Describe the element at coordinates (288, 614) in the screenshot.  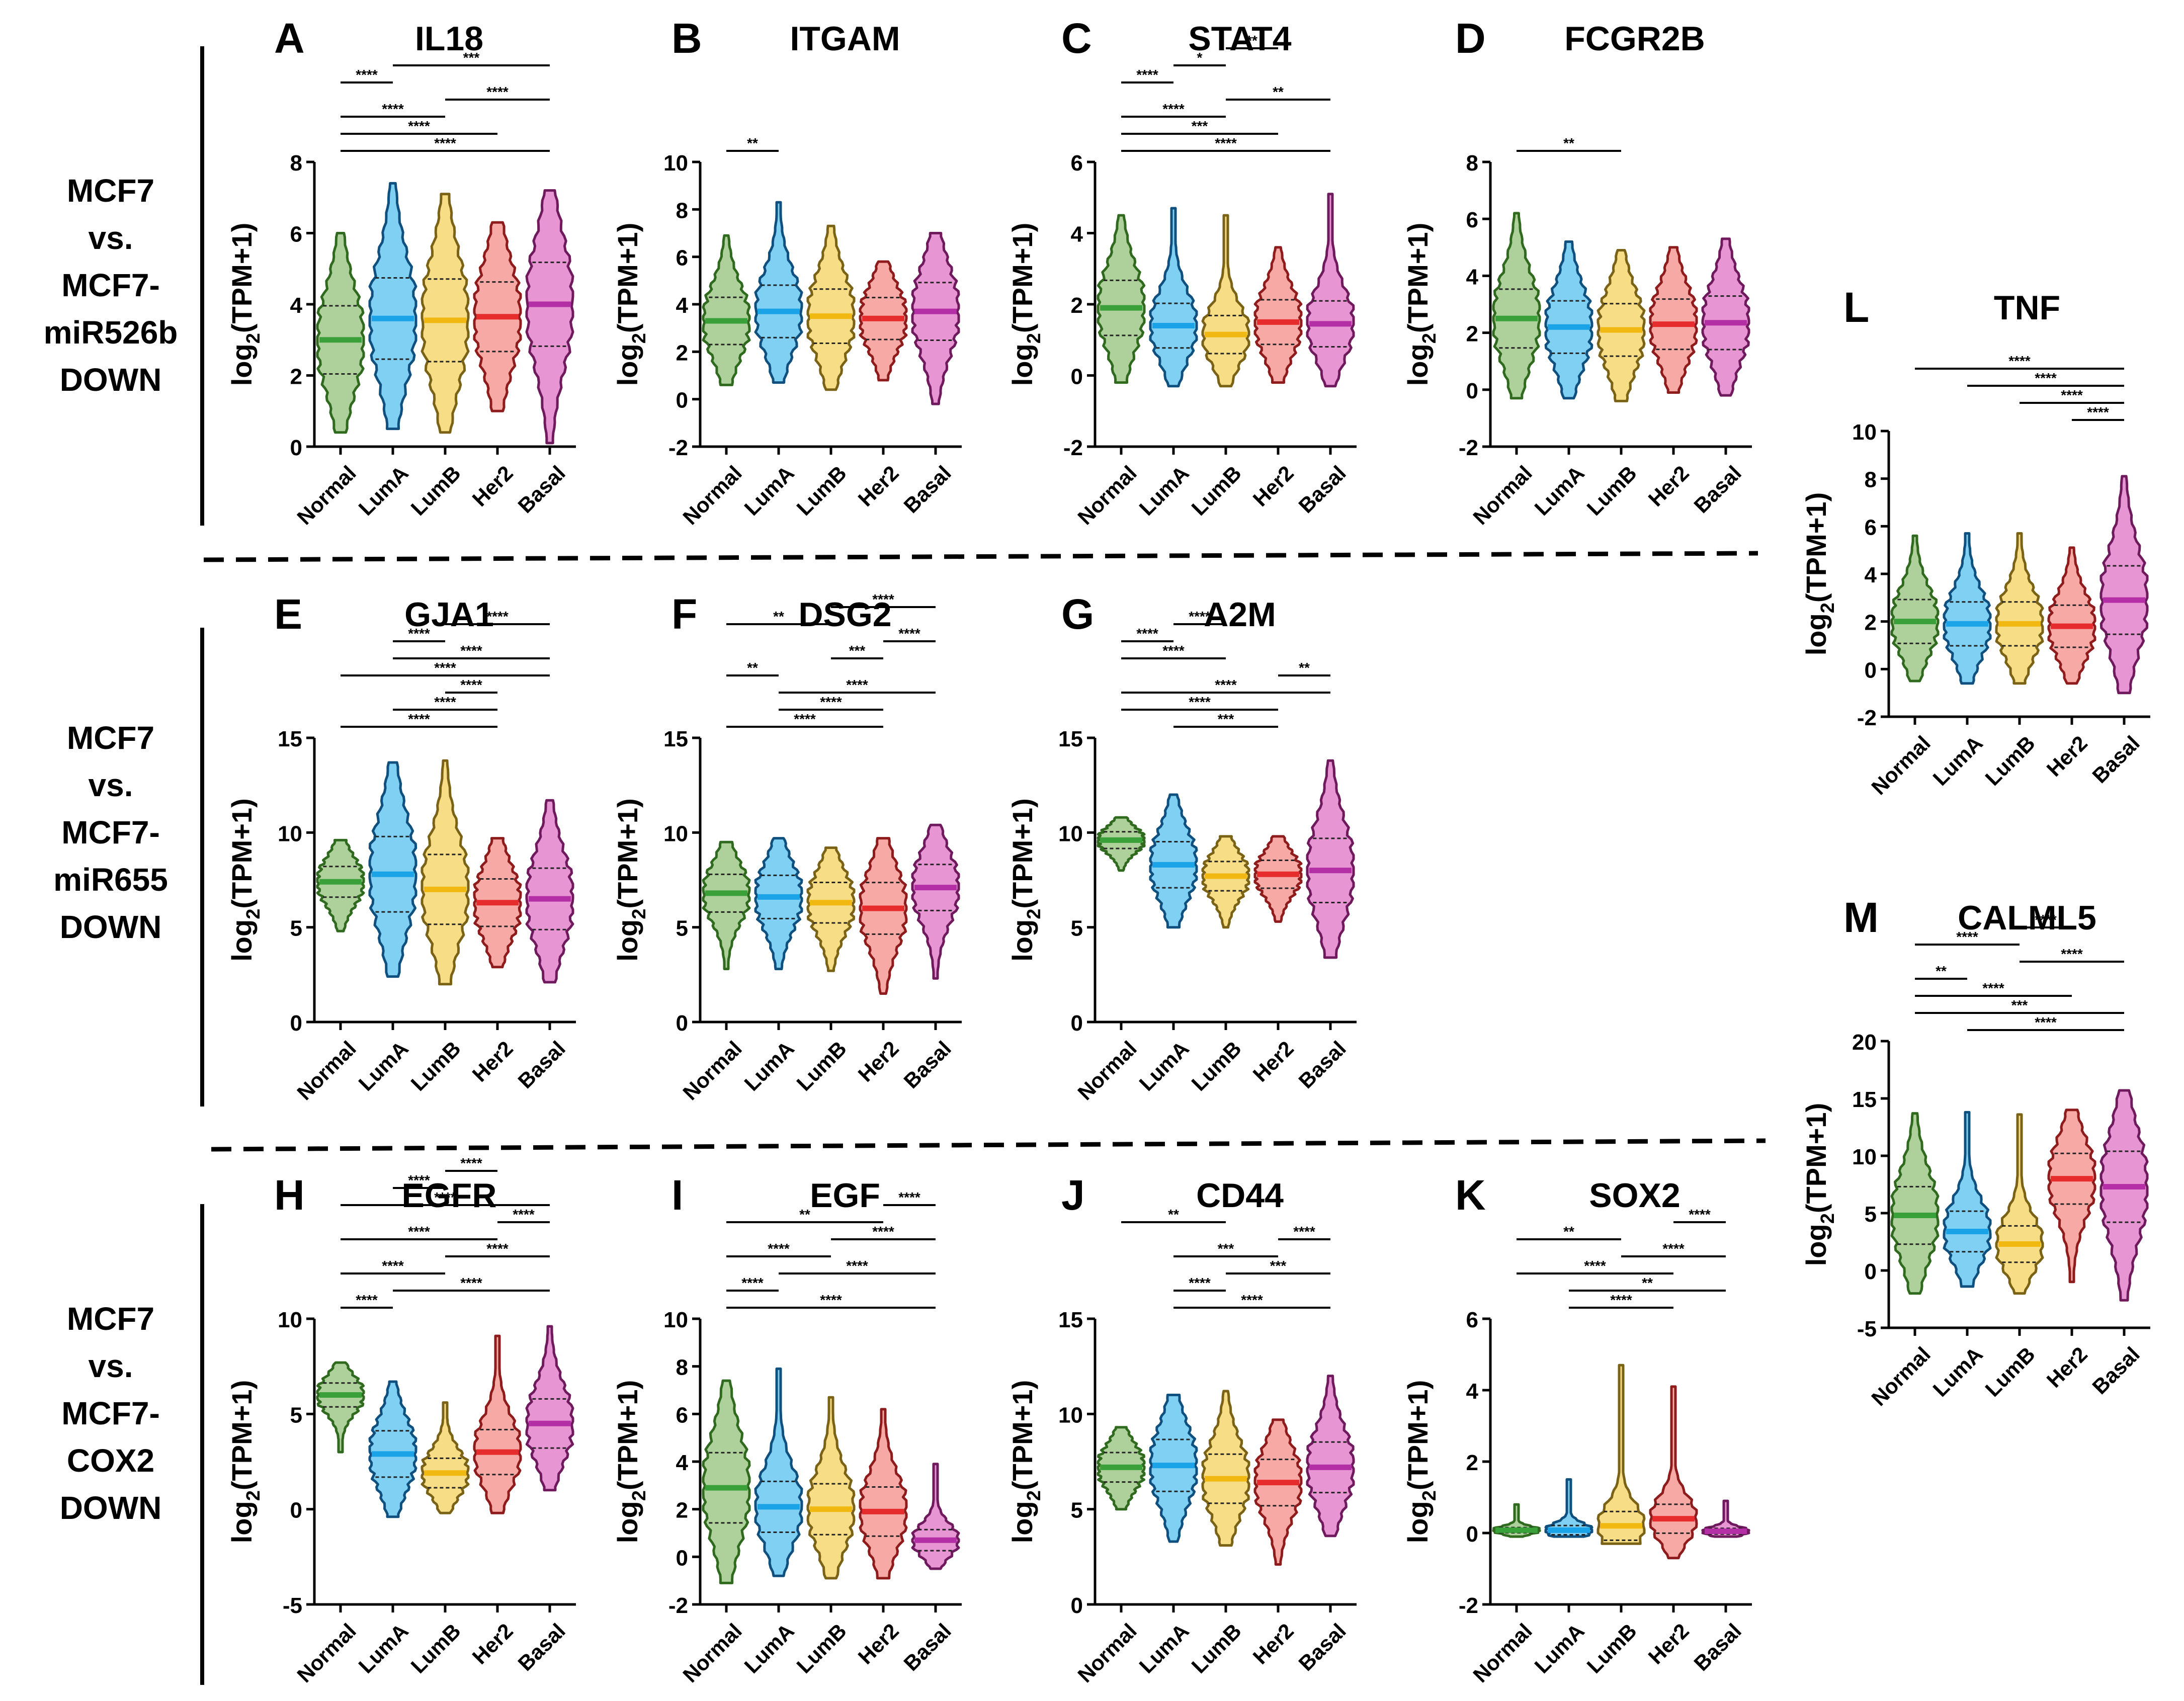
I see `panel-letter: E` at that location.